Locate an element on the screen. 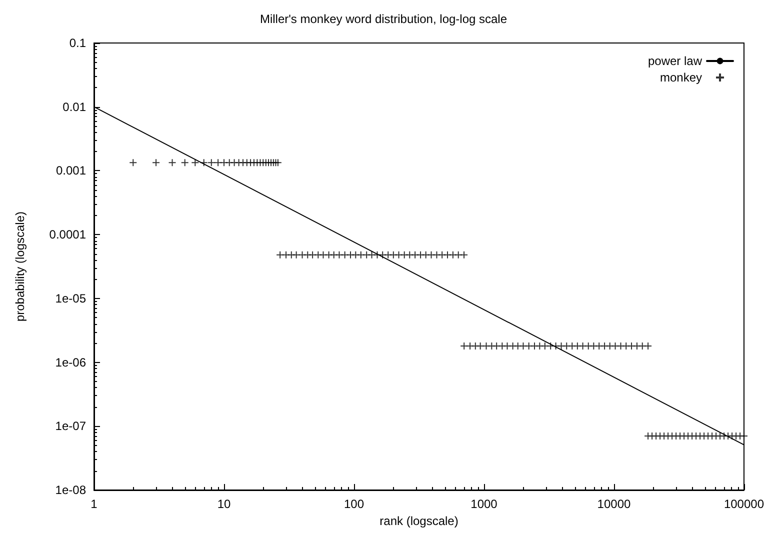 The height and width of the screenshot is (533, 767). x-tick-label: 100 is located at coordinates (354, 504).